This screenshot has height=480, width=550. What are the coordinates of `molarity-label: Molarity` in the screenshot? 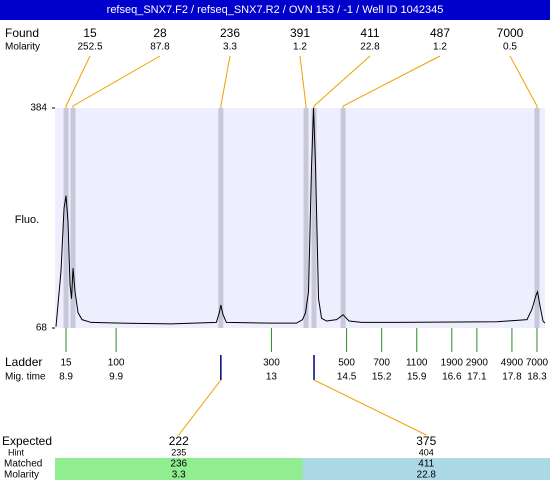 It's located at (22, 47).